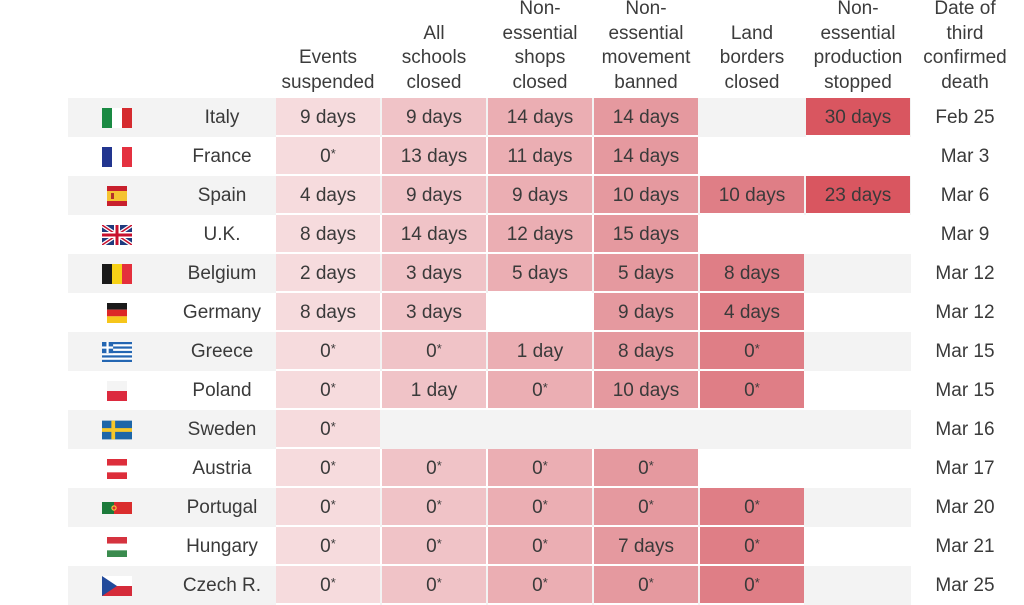 The height and width of the screenshot is (605, 1024). What do you see at coordinates (117, 352) in the screenshot?
I see `greece-flag` at bounding box center [117, 352].